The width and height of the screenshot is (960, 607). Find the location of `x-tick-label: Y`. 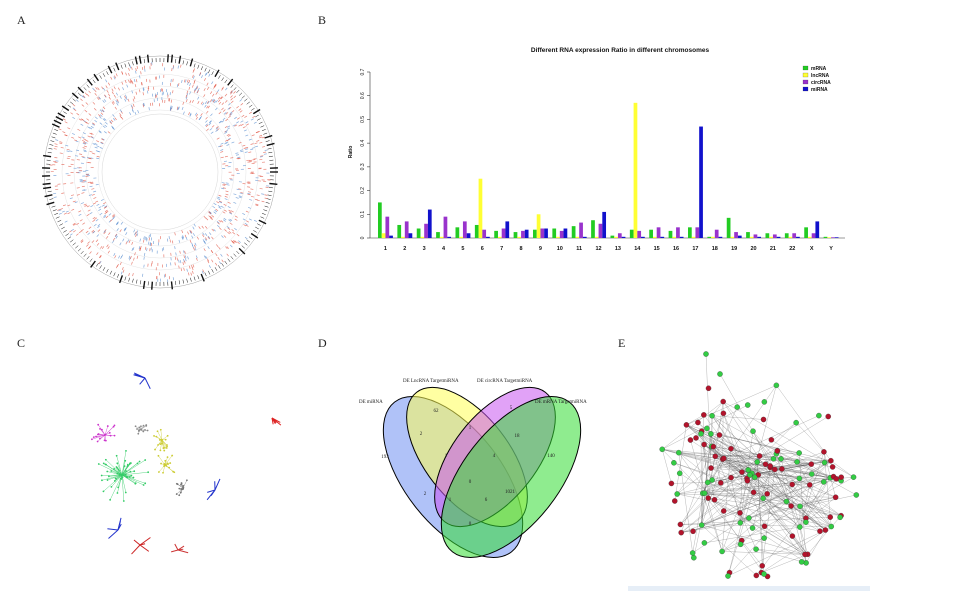

x-tick-label: Y is located at coordinates (831, 249).